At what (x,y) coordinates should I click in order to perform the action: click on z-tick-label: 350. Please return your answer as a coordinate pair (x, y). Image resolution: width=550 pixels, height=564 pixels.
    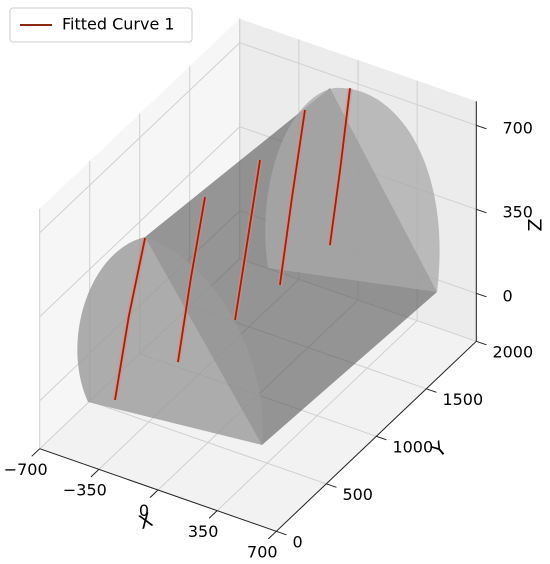
    Looking at the image, I should click on (517, 211).